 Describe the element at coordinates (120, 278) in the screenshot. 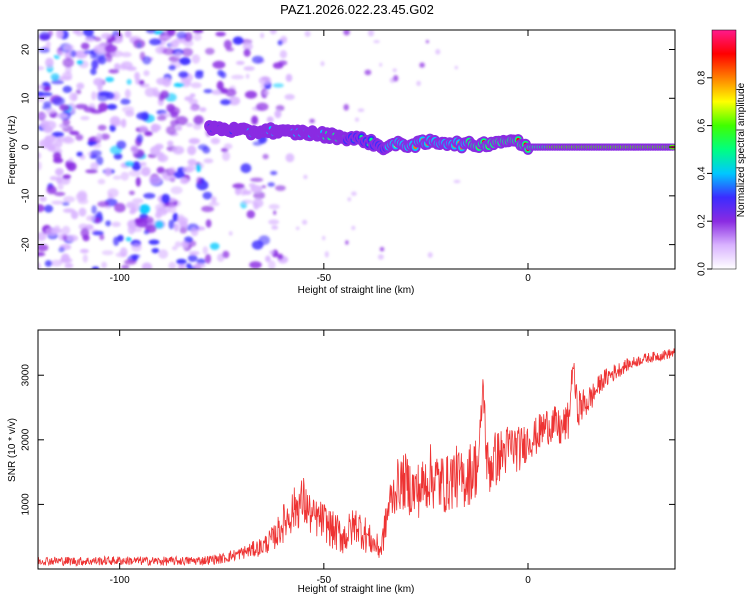

I see `spectrogram-x-tick-label: -100` at that location.